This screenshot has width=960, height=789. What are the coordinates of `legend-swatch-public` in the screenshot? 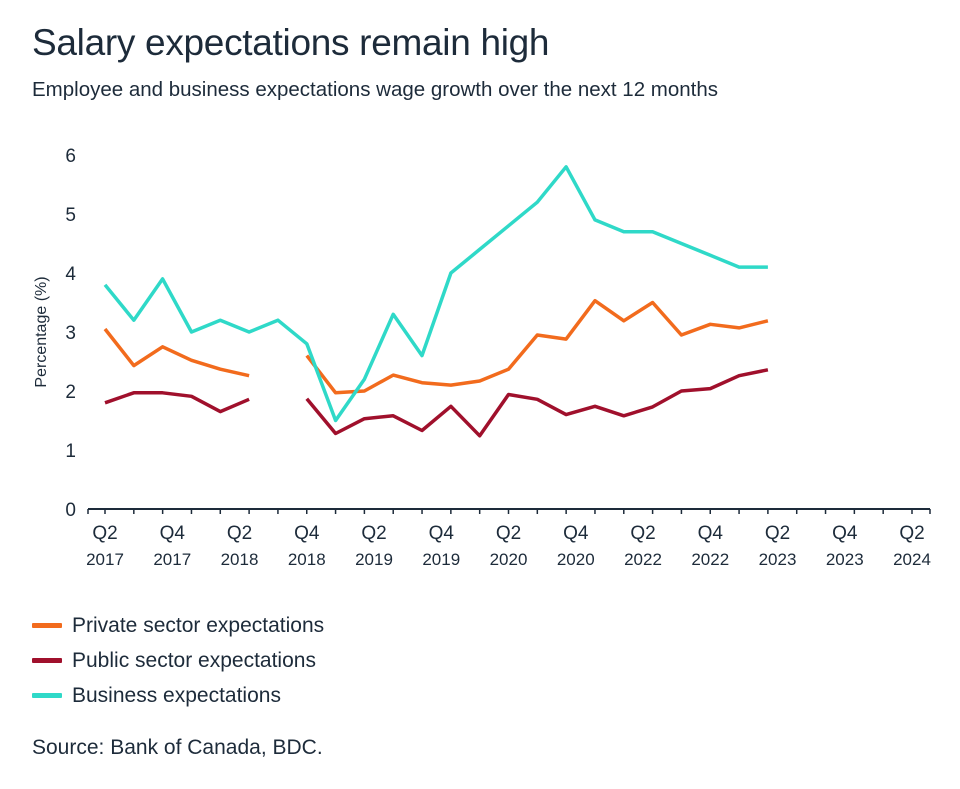 It's located at (47, 660).